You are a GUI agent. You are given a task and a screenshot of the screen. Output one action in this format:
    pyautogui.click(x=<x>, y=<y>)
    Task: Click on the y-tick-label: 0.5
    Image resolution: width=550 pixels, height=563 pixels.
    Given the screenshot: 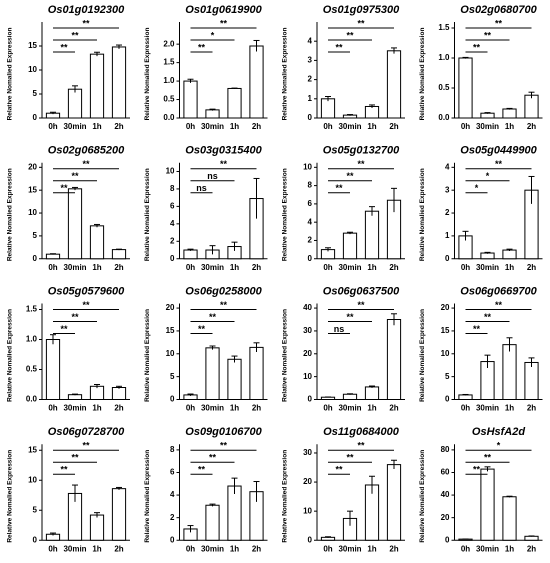 What is the action you would take?
    pyautogui.click(x=444, y=87)
    